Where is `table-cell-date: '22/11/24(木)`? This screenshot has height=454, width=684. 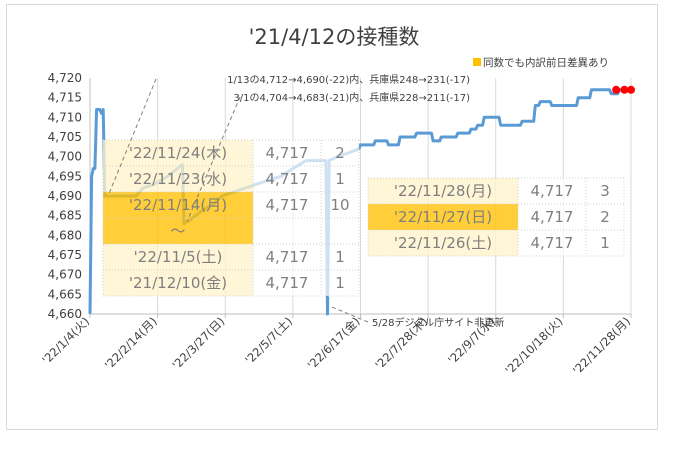 table-cell-date: '22/11/24(木) is located at coordinates (178, 153).